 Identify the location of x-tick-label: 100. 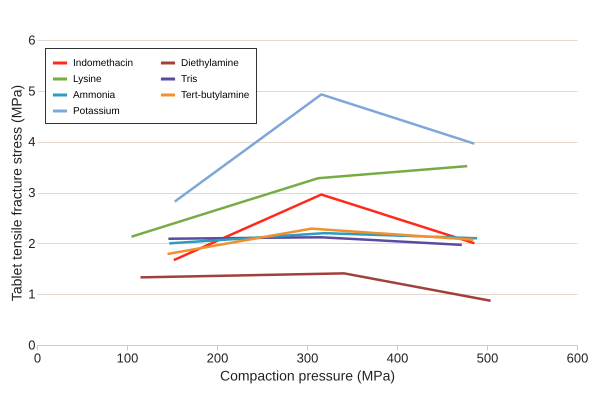
(127, 358).